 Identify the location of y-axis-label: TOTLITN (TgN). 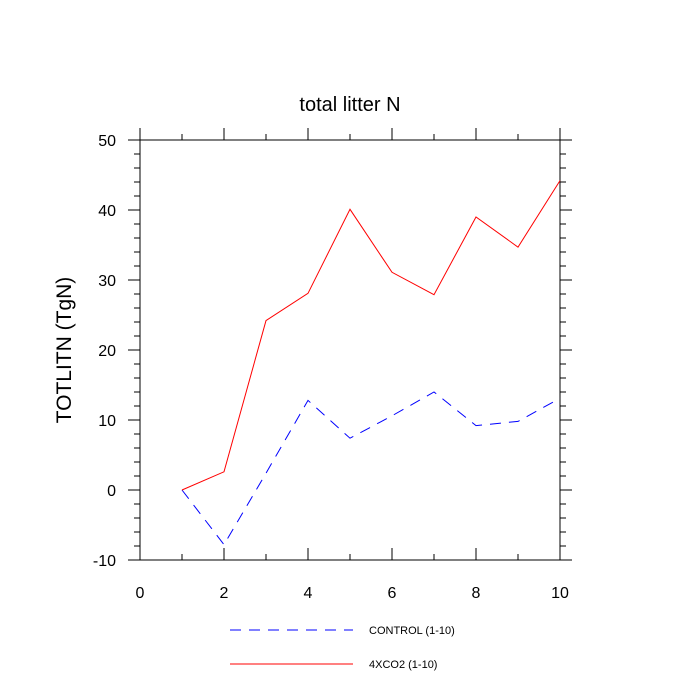
(64, 350).